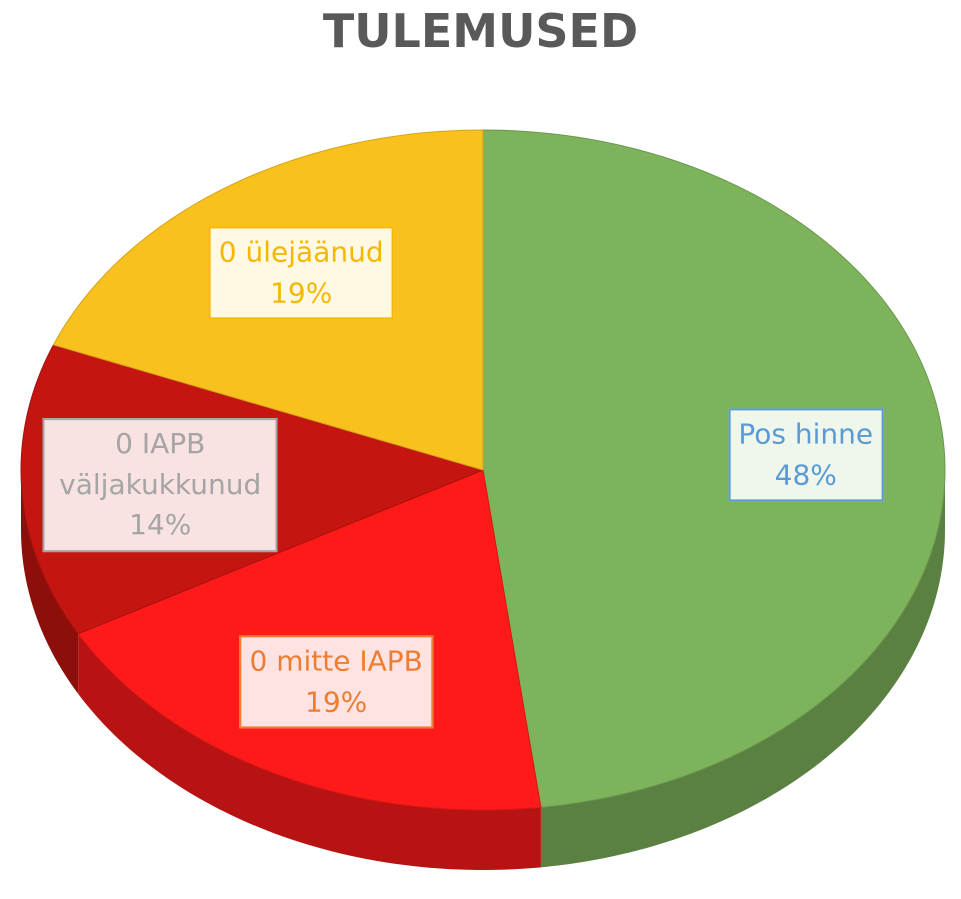  I want to click on label-text: Pos hinne, so click(806, 434).